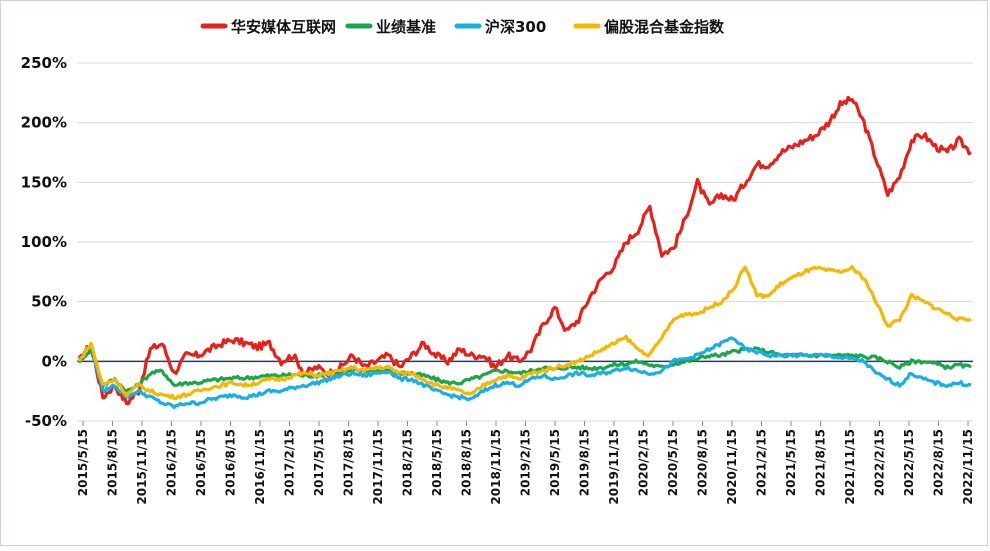 This screenshot has width=990, height=551. I want to click on y-tick-label: -50%, so click(46, 421).